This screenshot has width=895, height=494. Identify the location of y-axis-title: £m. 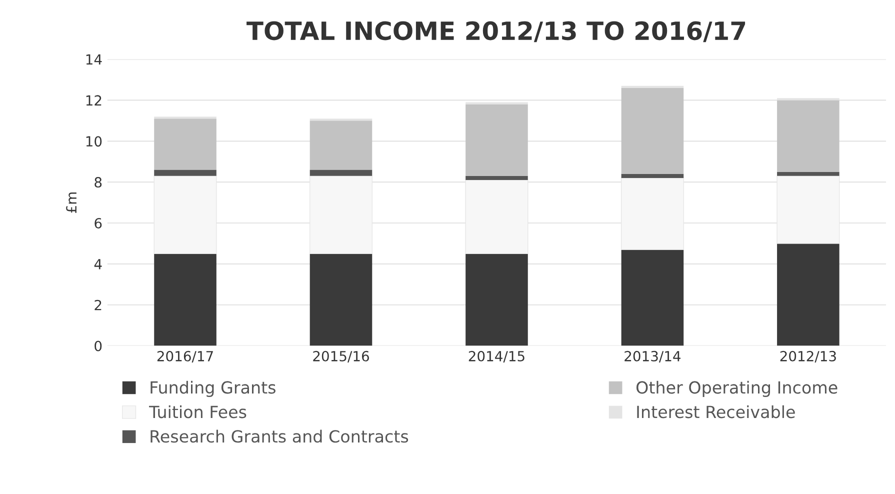
(71, 202).